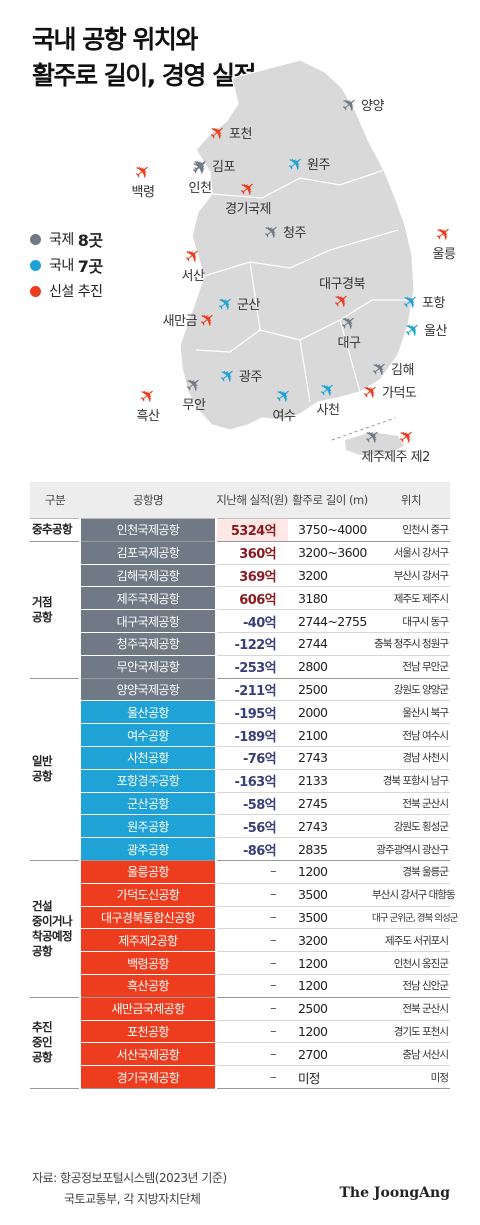  I want to click on table-row: 경기국제공항 – 미정 미정, so click(240, 1077).